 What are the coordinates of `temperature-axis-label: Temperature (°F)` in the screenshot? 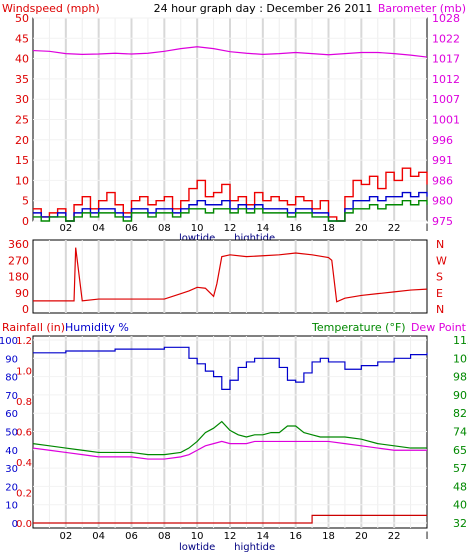 It's located at (358, 327).